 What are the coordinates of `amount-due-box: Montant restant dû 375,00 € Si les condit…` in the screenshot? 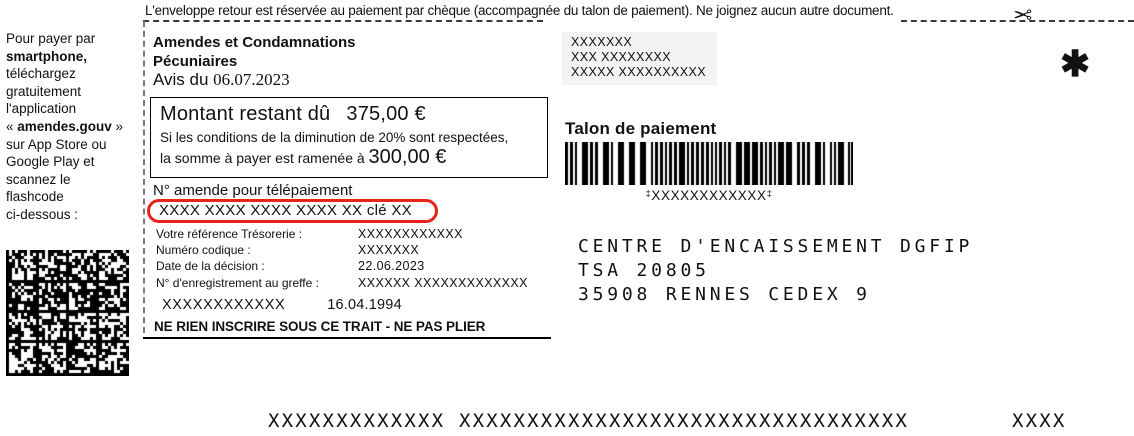 It's located at (349, 137).